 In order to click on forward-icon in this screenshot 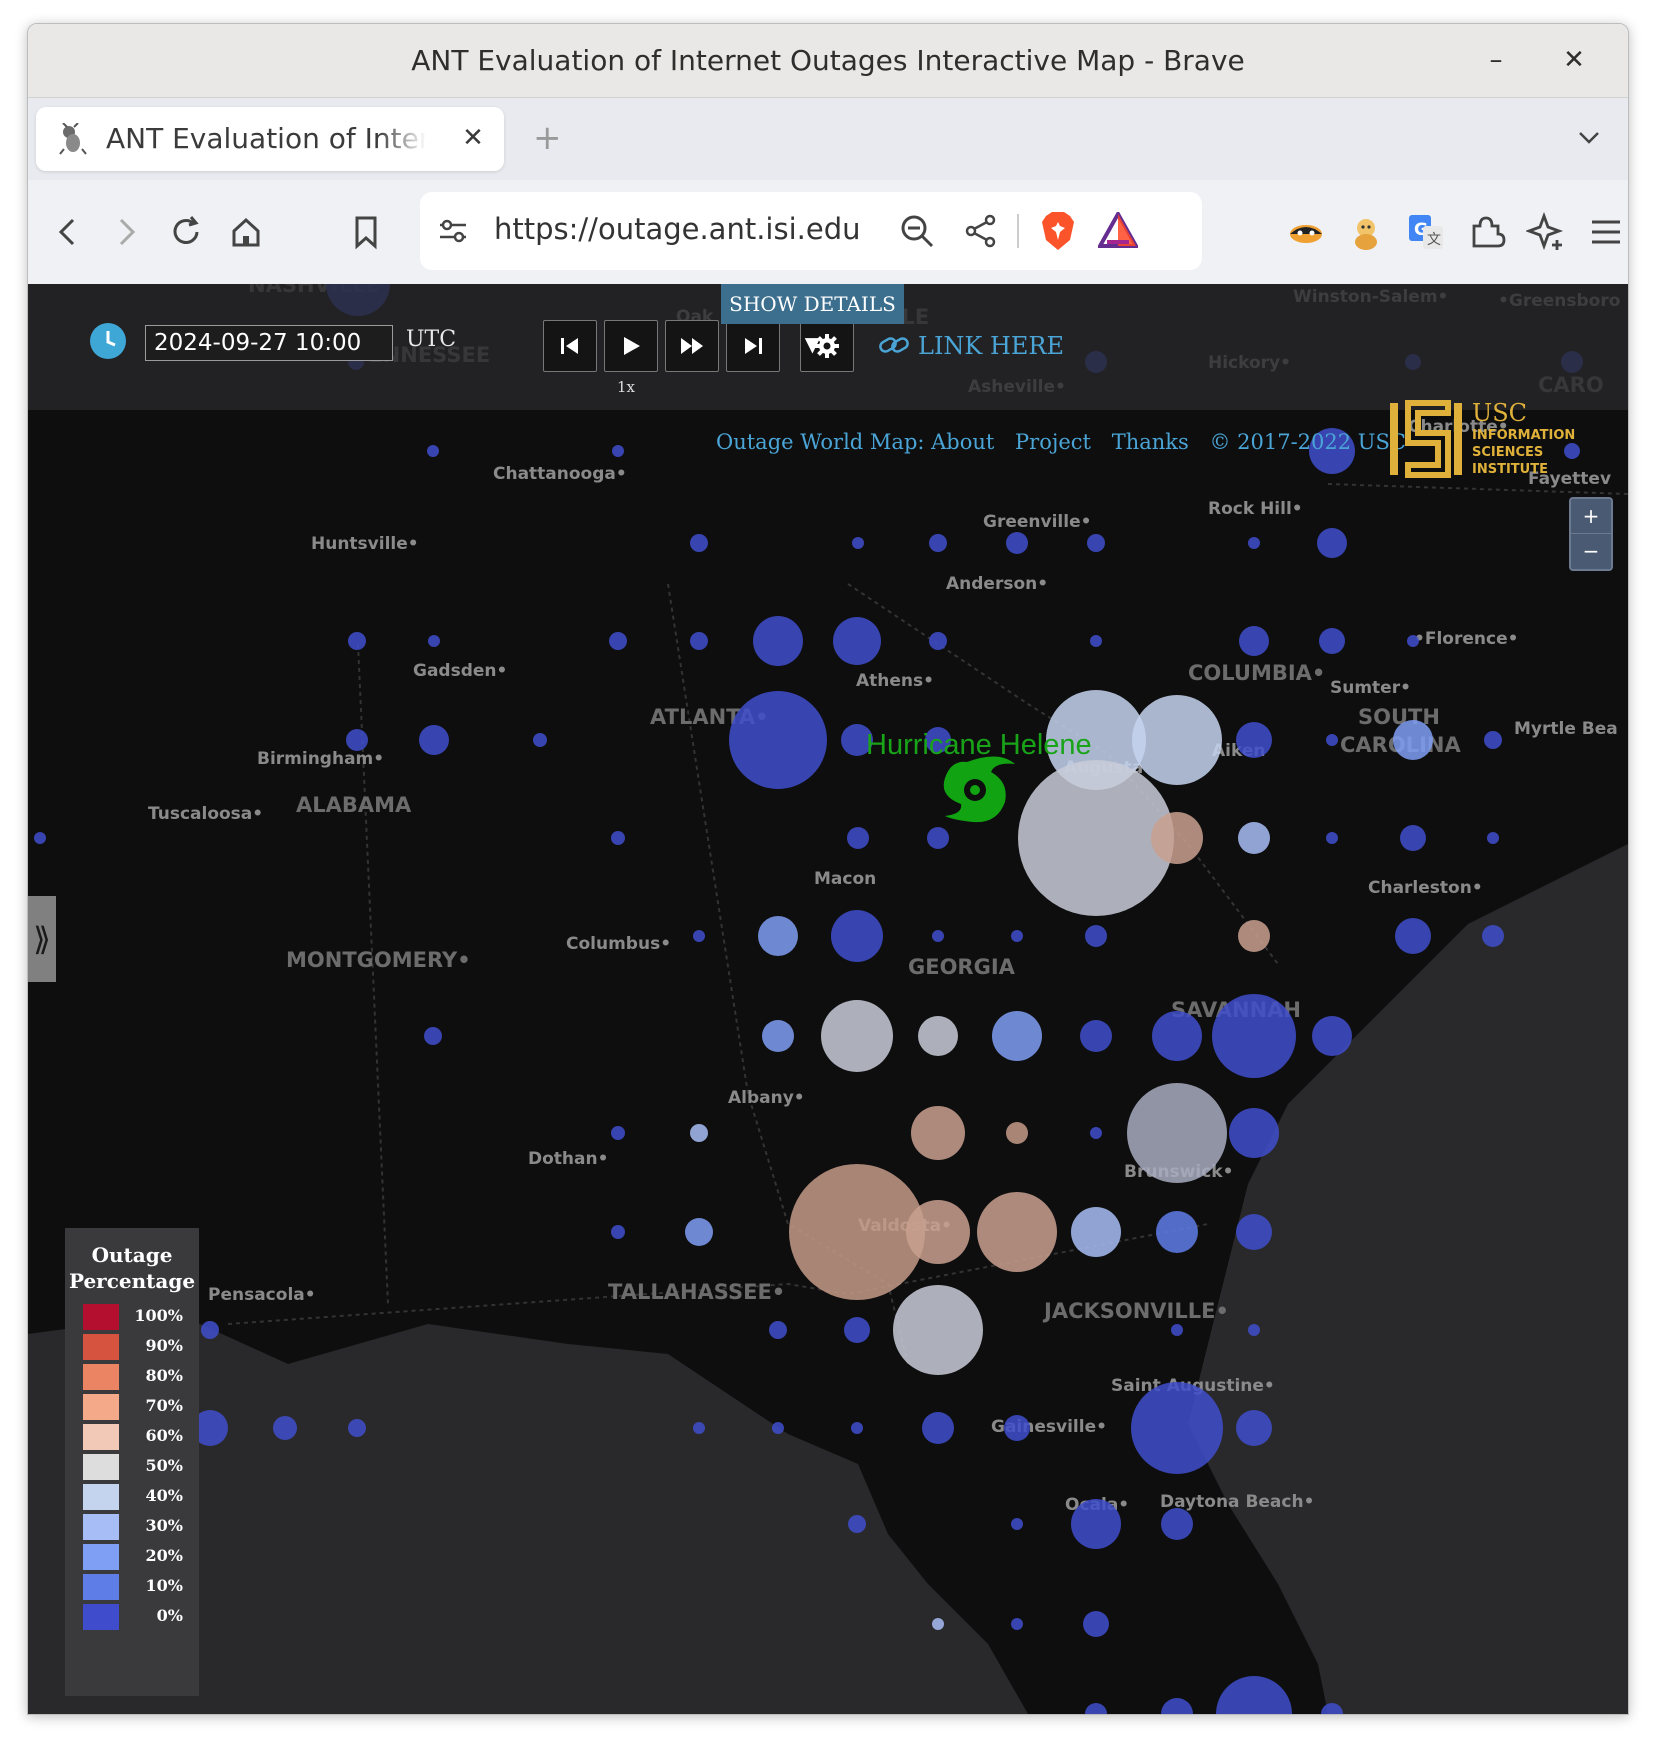, I will do `click(126, 232)`.